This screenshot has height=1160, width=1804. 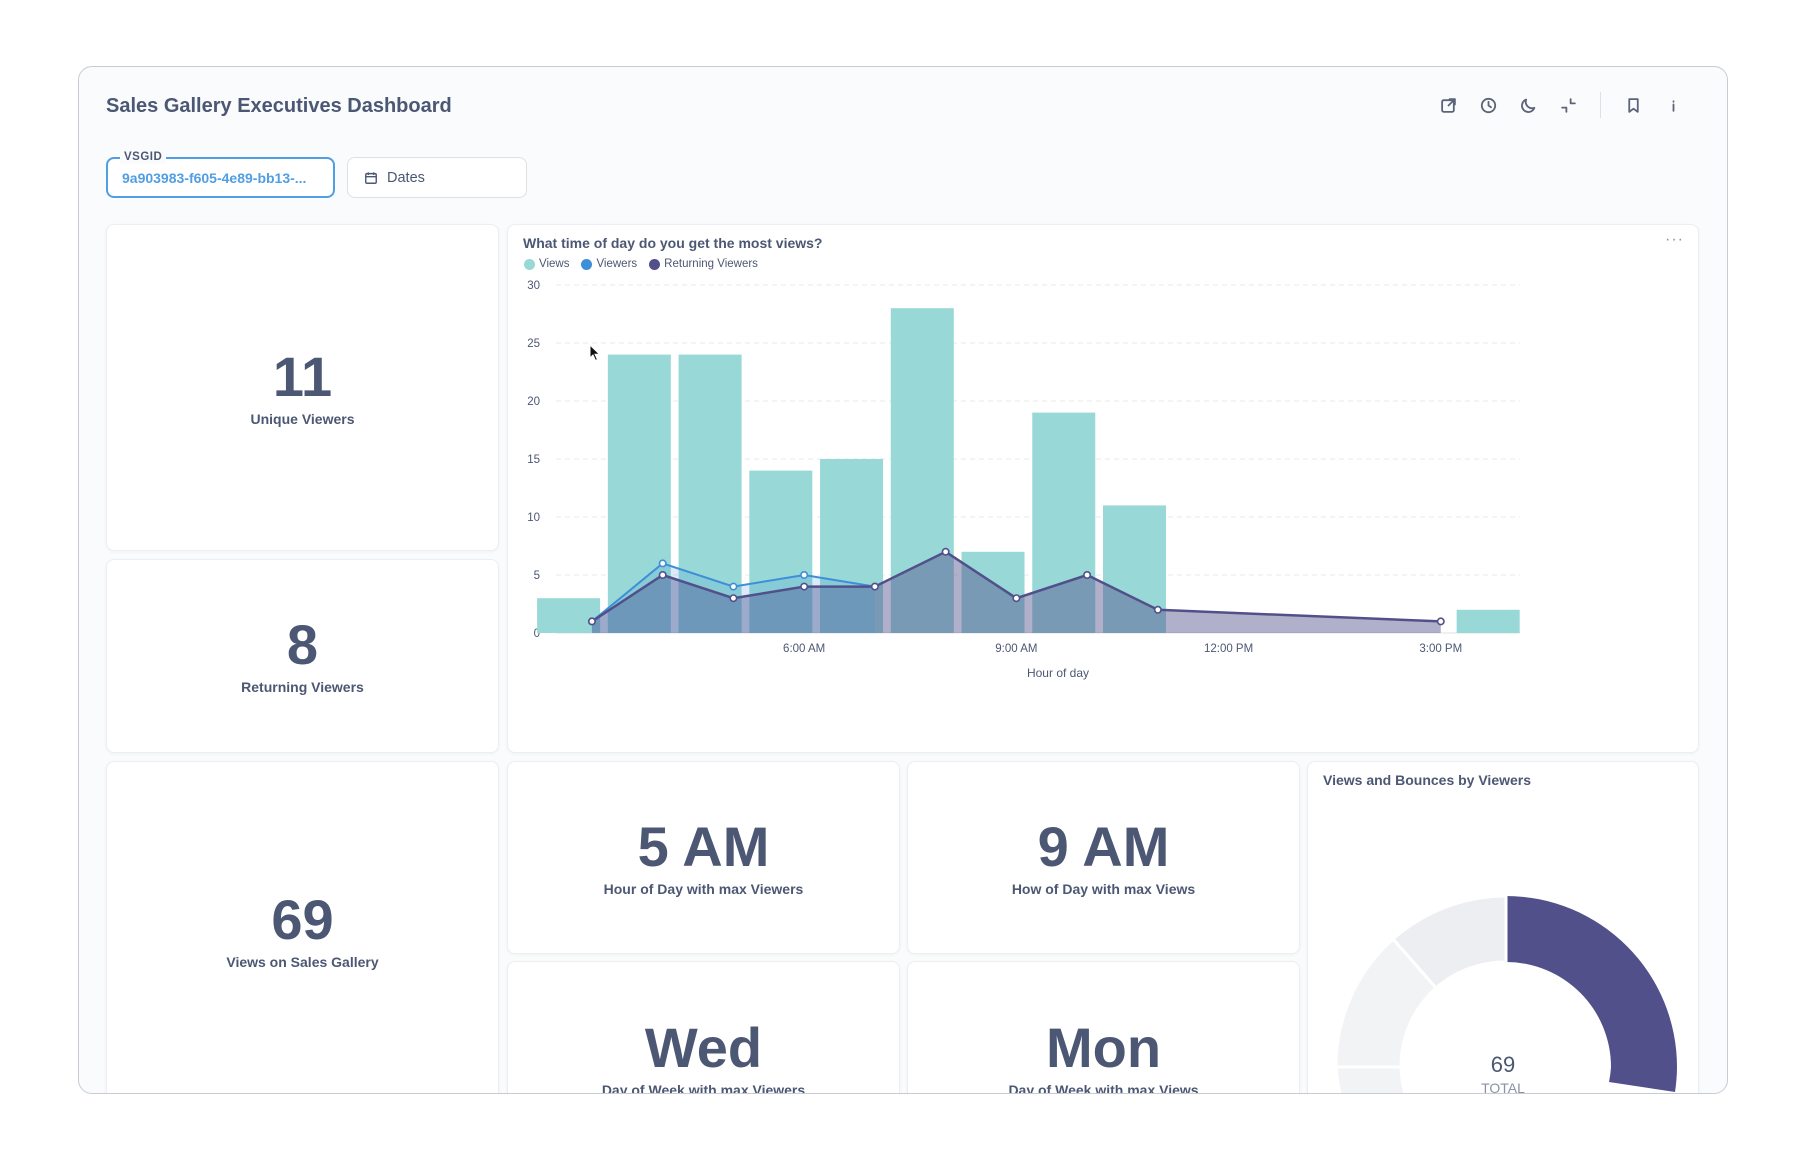 I want to click on returning-viewers-card: 8 Returning Viewers, so click(x=302, y=656).